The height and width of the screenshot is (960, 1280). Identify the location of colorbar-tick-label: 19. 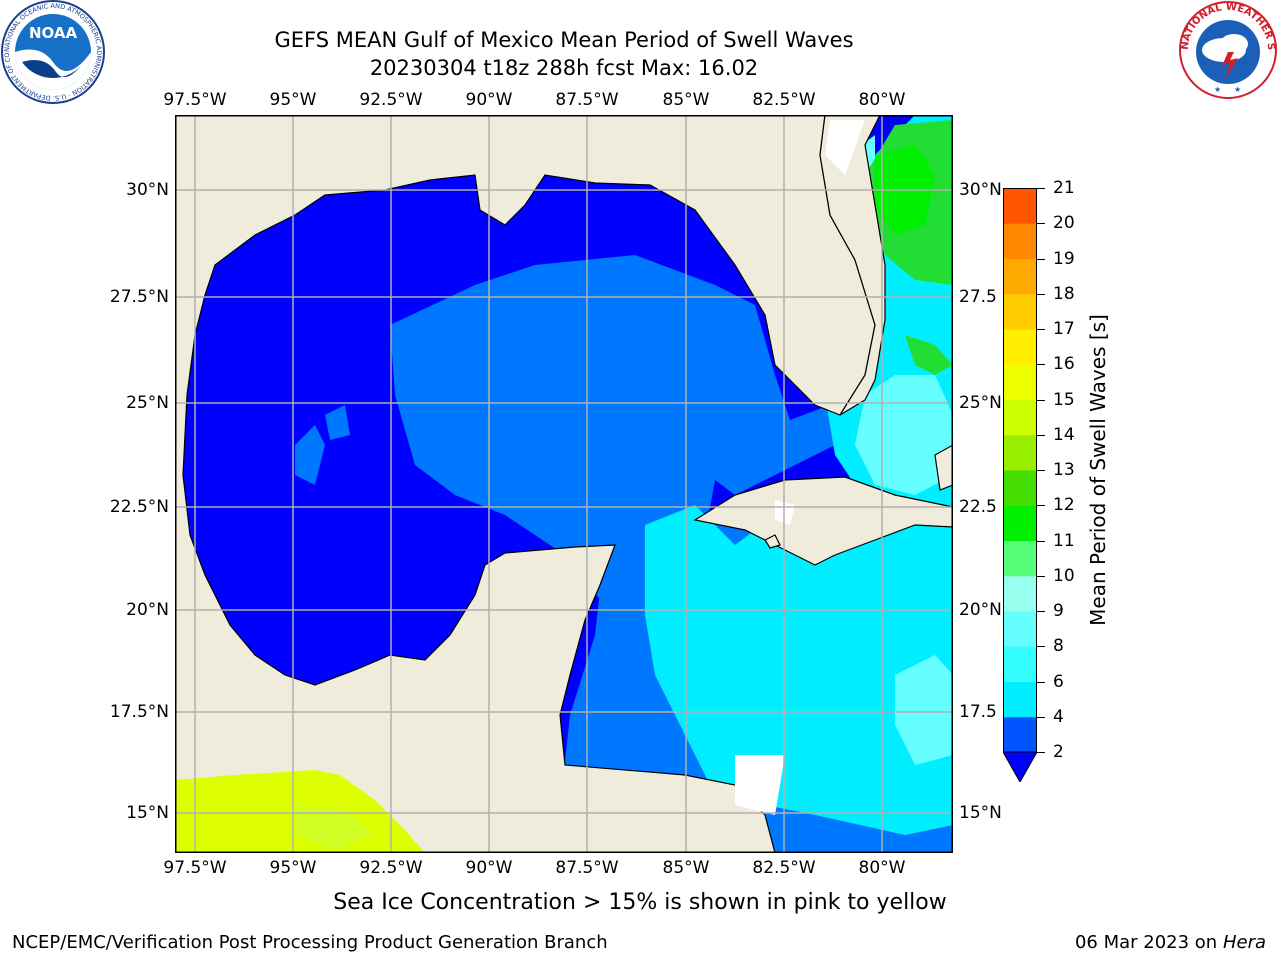
(1064, 258).